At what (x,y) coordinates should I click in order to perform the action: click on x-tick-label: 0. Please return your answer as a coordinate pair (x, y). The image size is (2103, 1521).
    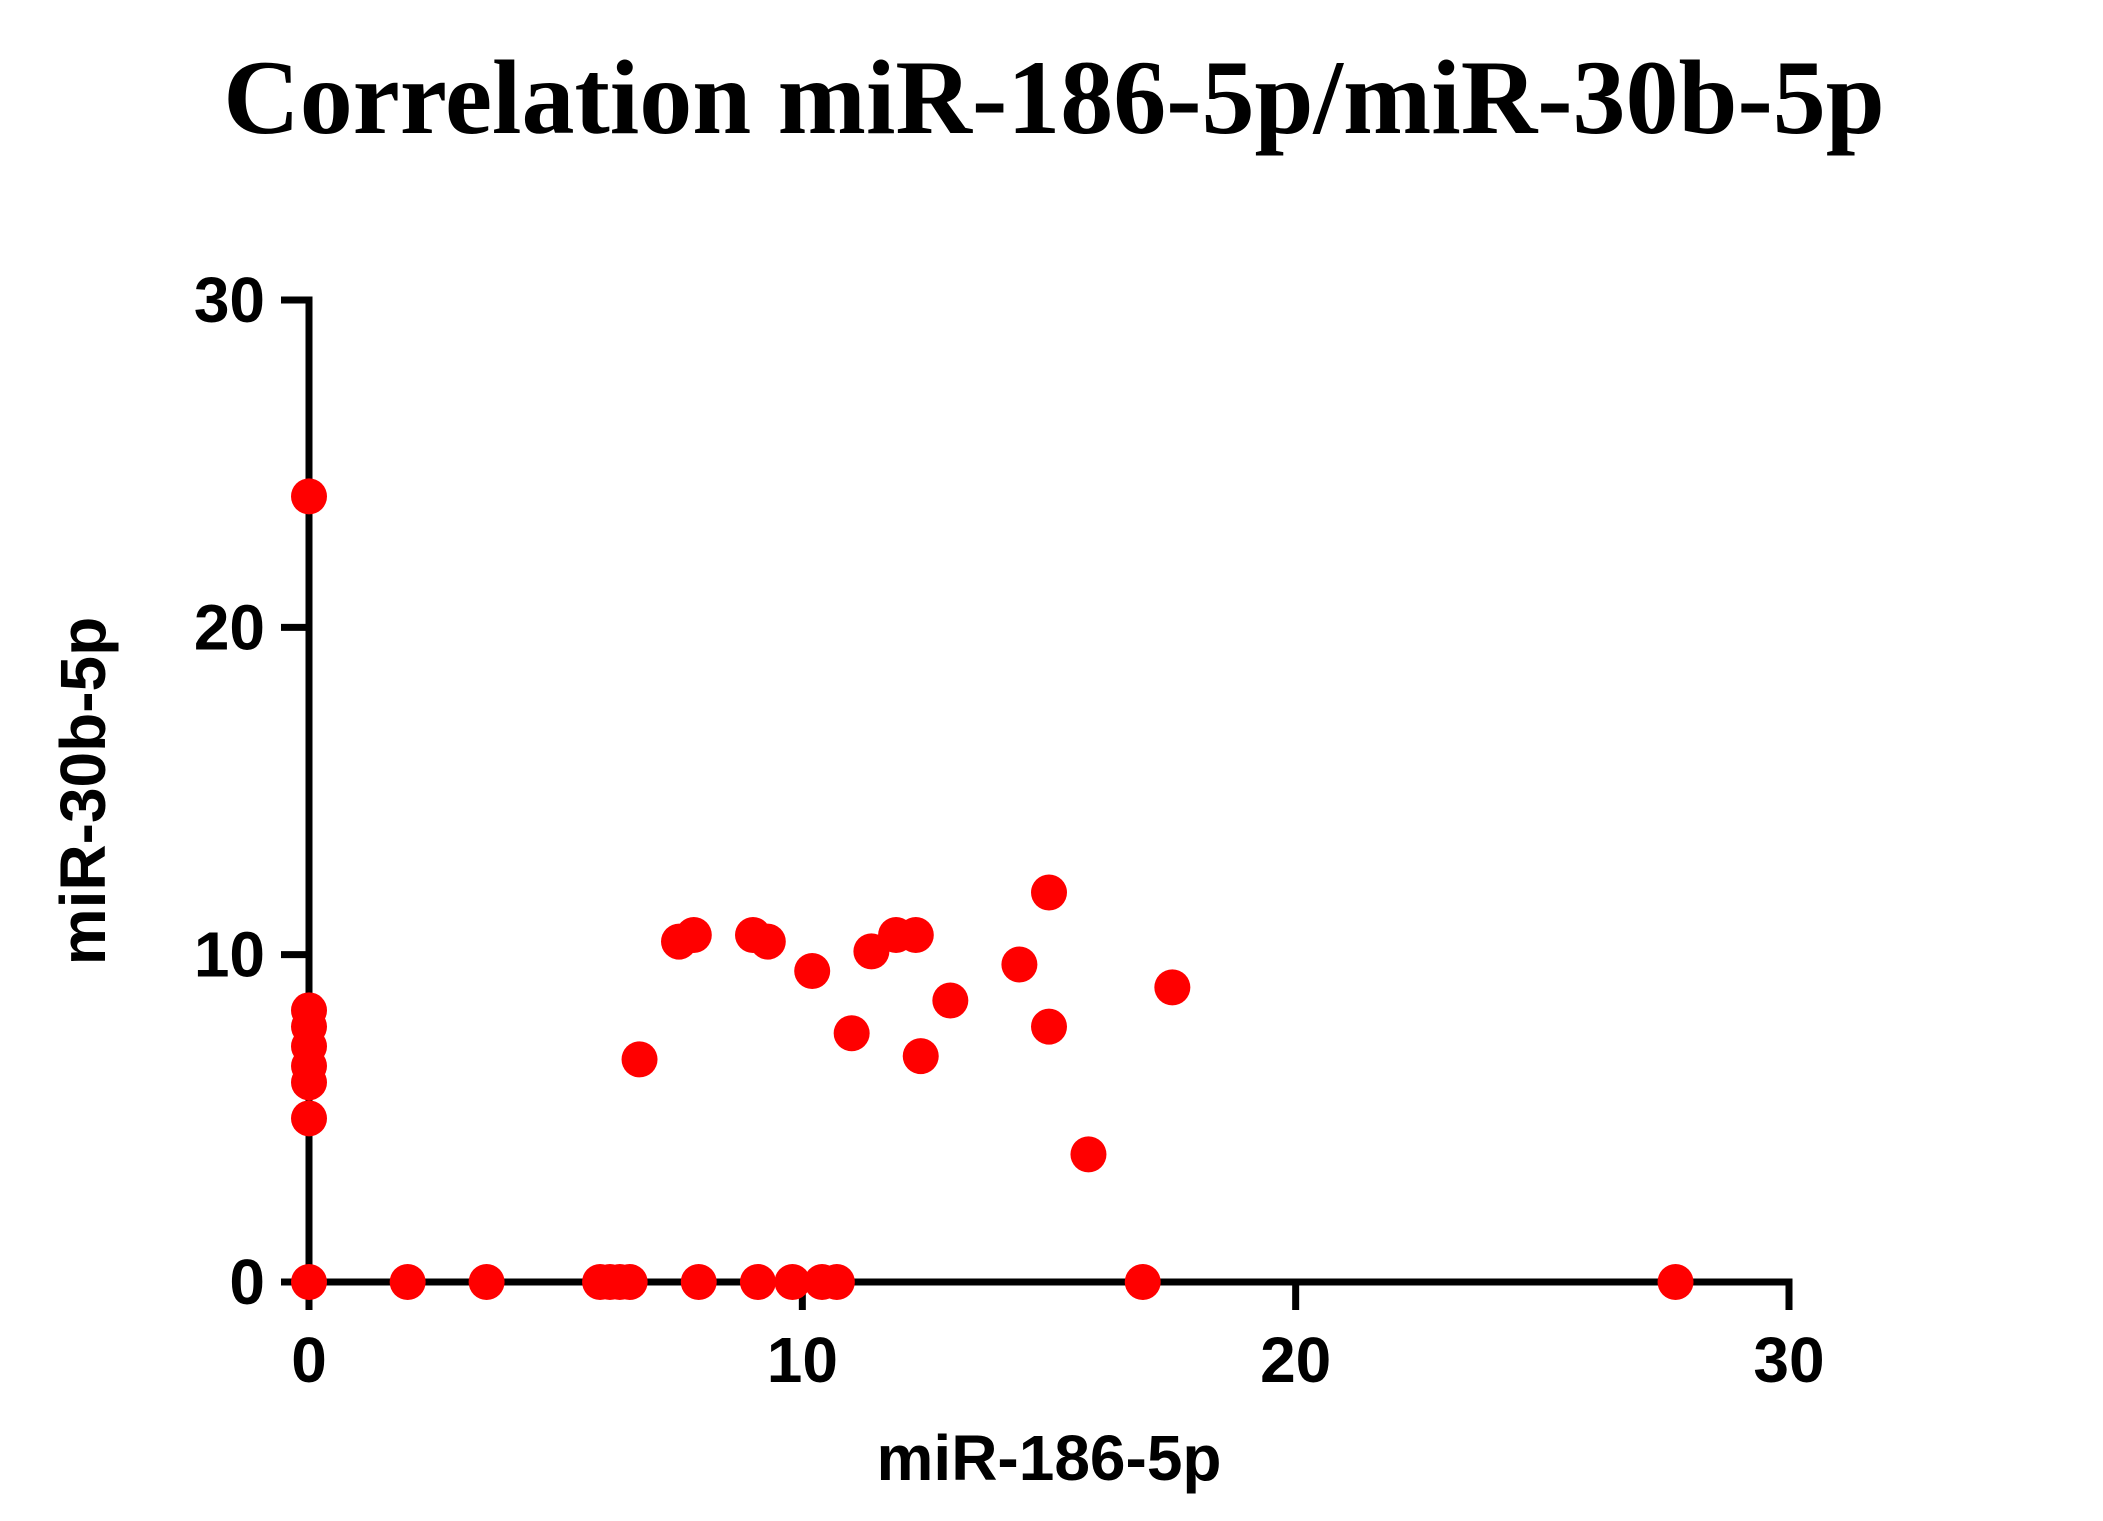
    Looking at the image, I should click on (309, 1360).